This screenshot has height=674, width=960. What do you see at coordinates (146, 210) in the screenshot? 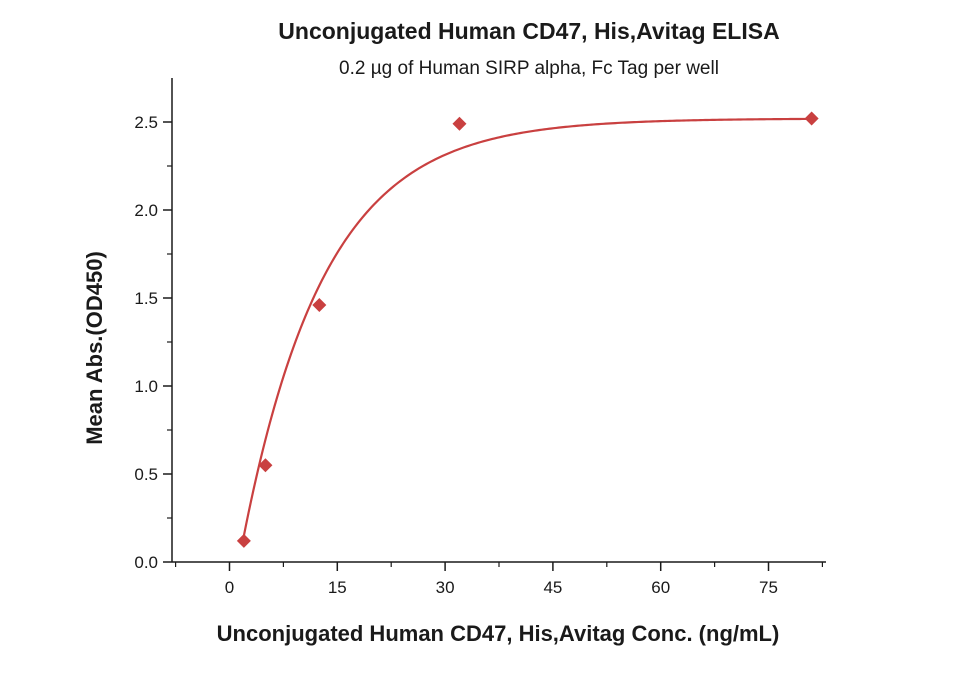
I see `y-tick-label: 2.0` at bounding box center [146, 210].